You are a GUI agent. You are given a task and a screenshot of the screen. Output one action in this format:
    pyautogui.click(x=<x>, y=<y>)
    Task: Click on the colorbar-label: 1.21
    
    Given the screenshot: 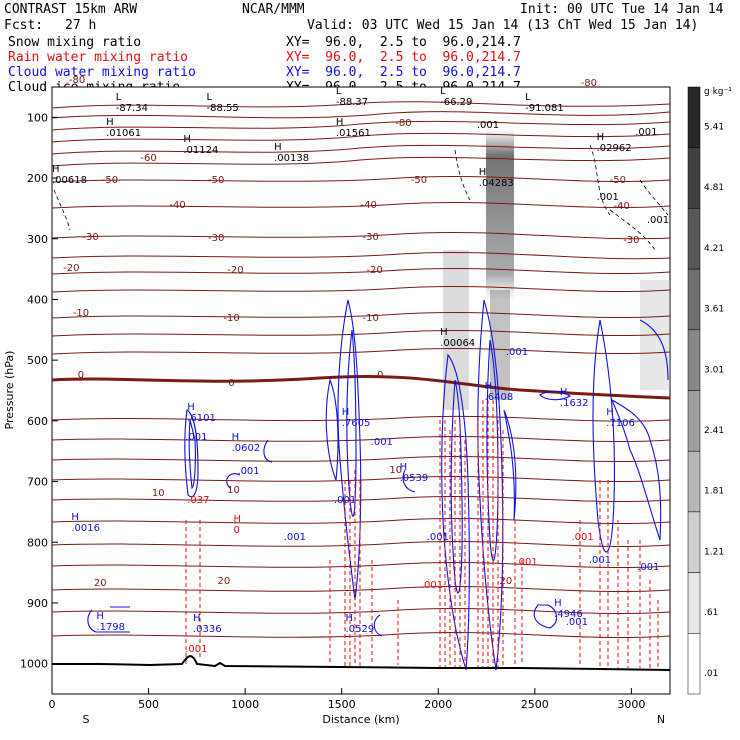 What is the action you would take?
    pyautogui.click(x=714, y=552)
    